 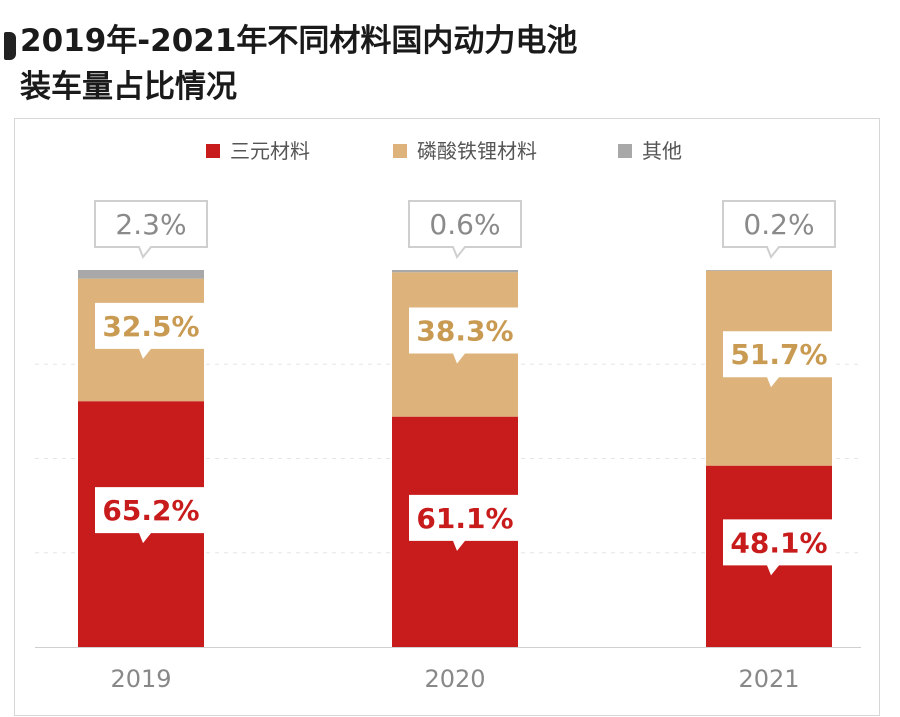 I want to click on data-label-text: 61.1%, so click(x=464, y=518).